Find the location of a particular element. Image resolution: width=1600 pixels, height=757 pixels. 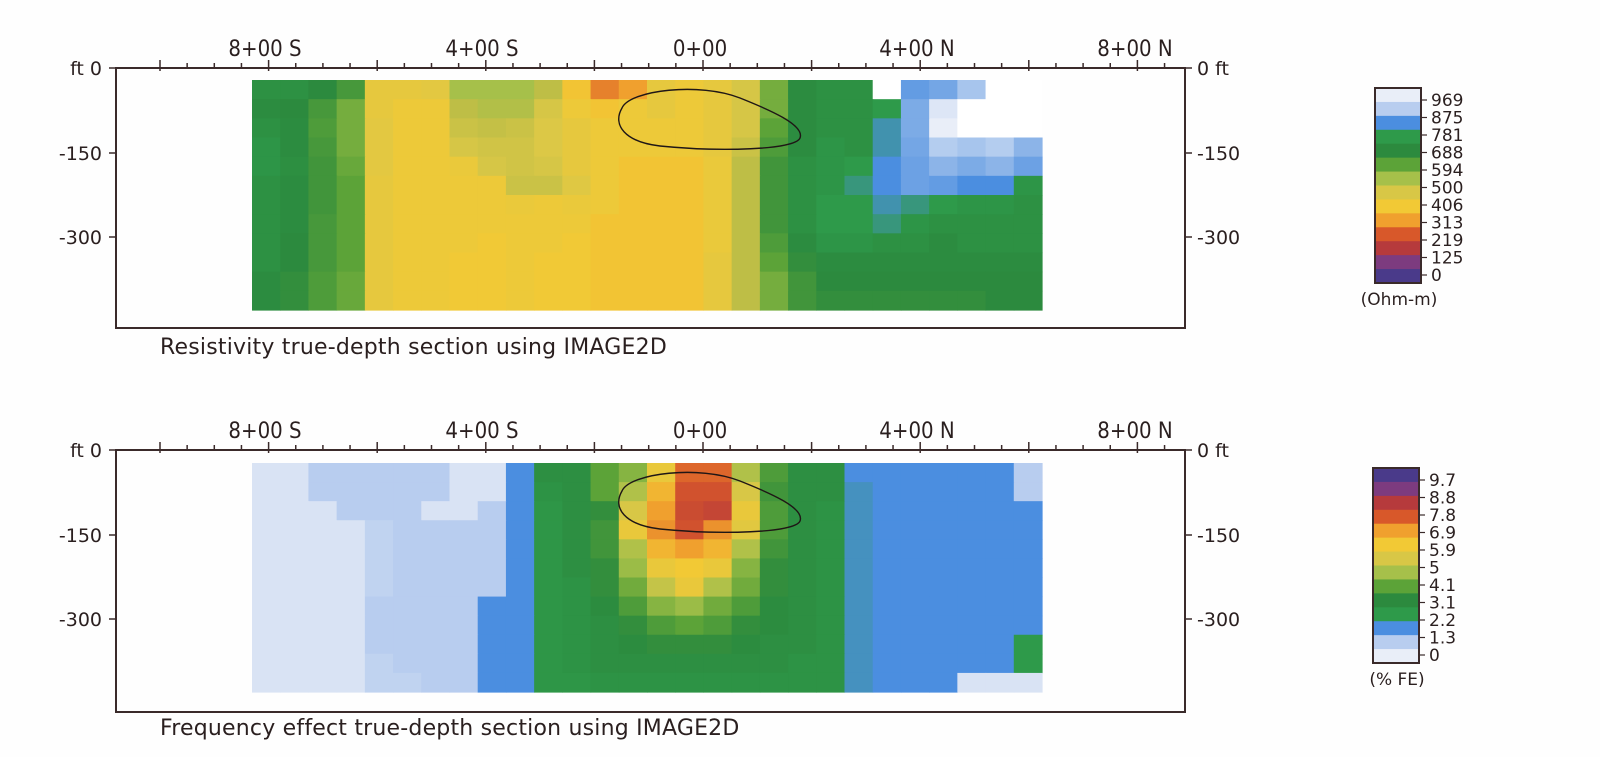

x-tick-label: 4+00 S is located at coordinates (481, 49).